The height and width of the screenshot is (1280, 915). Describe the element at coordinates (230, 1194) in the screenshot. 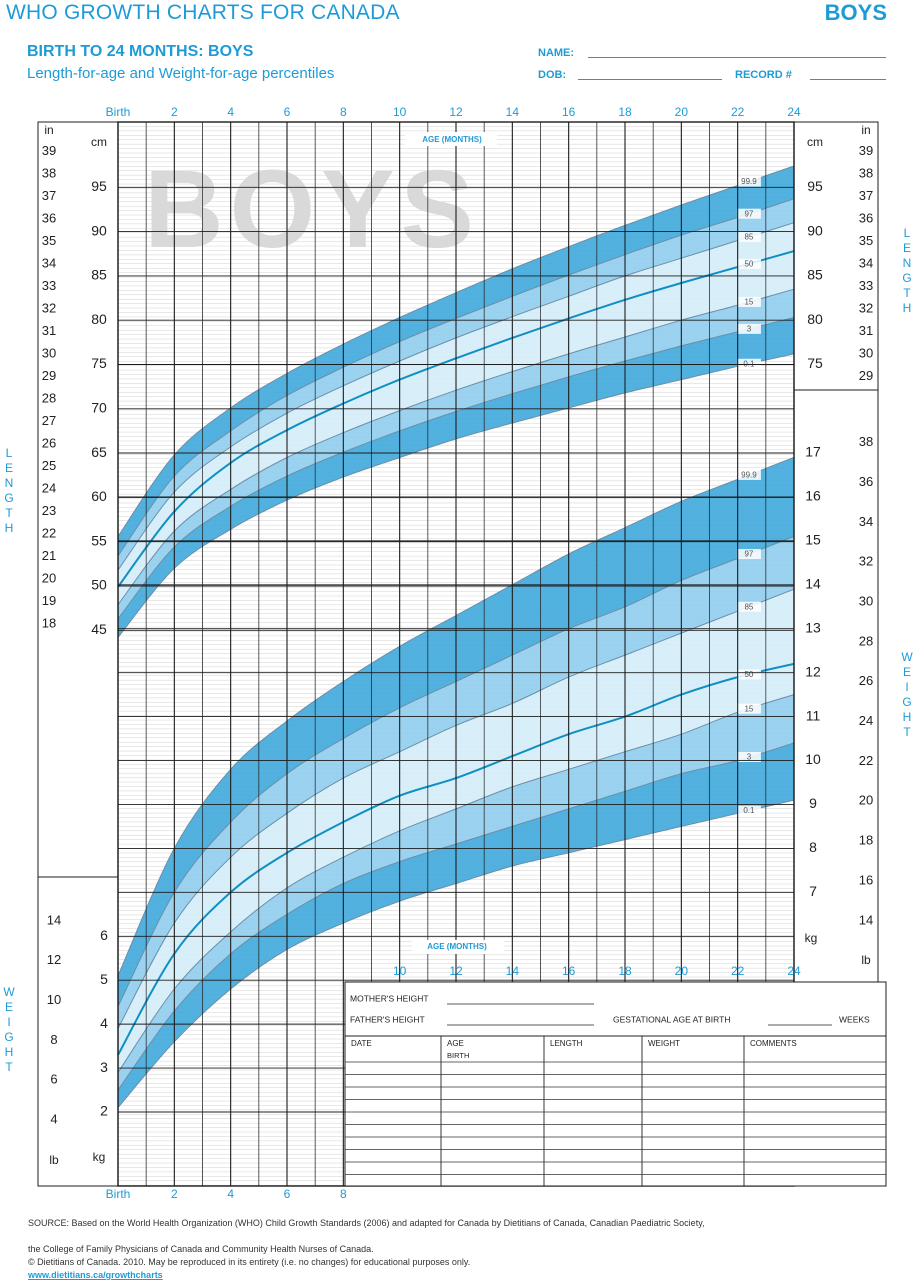

I see `x-tick-bottom: 4` at that location.